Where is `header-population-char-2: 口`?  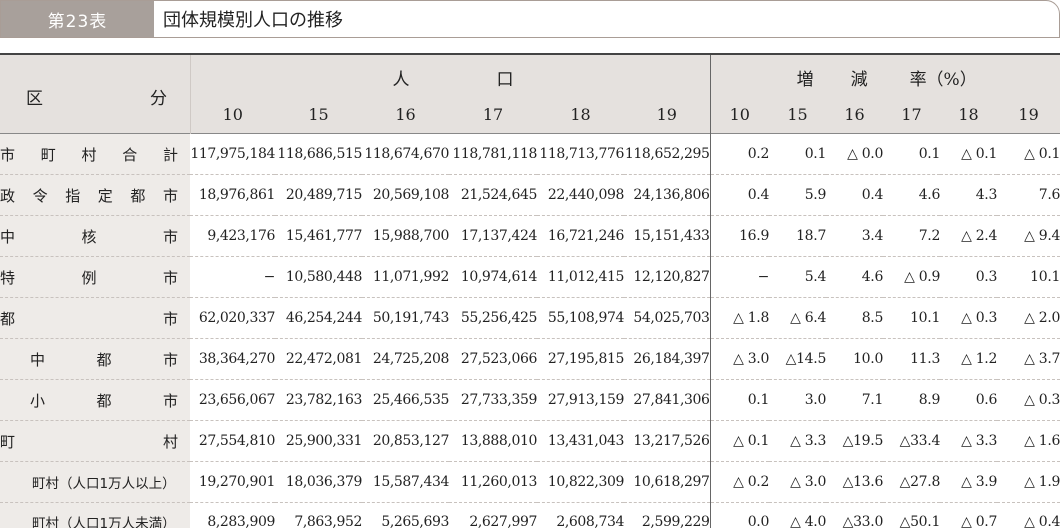
header-population-char-2: 口 is located at coordinates (505, 80).